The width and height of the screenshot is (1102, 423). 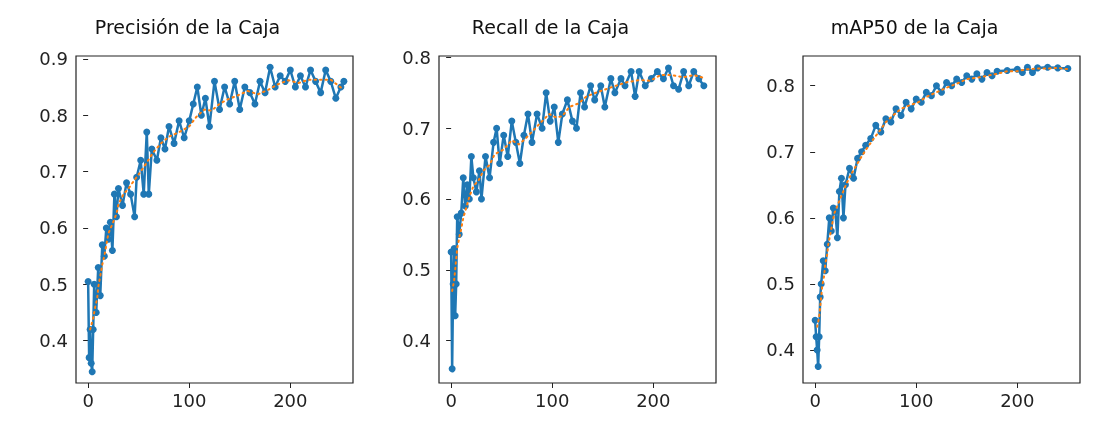 I want to click on chart-title: mAP50 de la Caja, so click(x=914, y=26).